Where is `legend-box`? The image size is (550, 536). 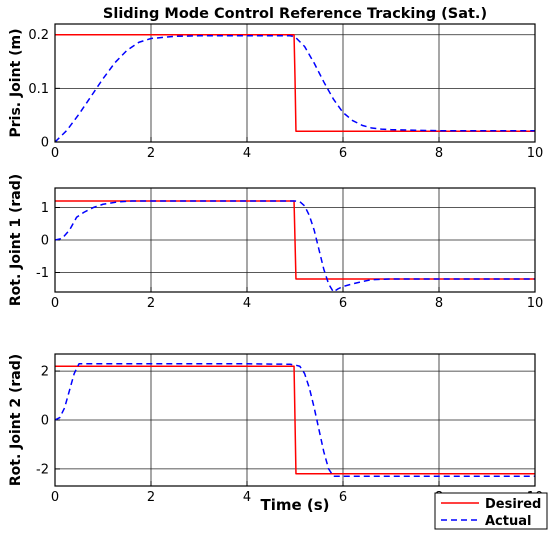
legend-box is located at coordinates (491, 511).